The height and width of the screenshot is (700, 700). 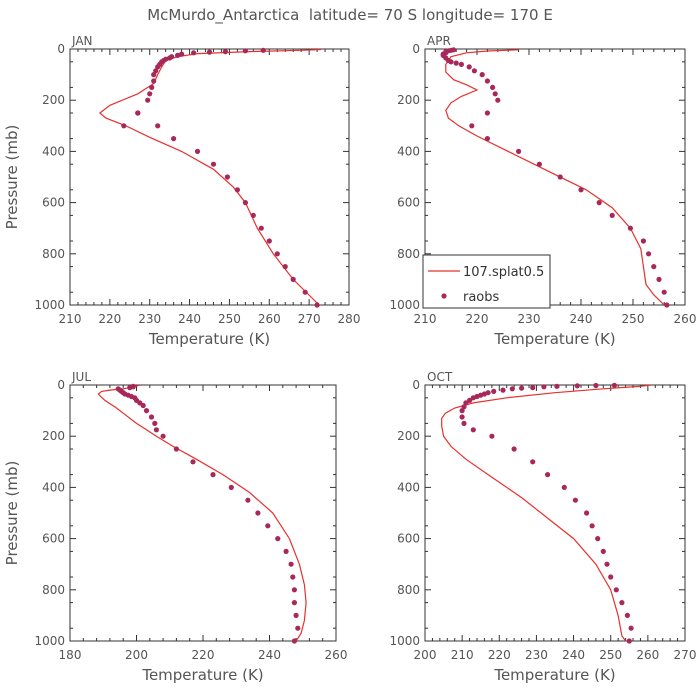 I want to click on legend-obs-label: raobs, so click(x=481, y=297).